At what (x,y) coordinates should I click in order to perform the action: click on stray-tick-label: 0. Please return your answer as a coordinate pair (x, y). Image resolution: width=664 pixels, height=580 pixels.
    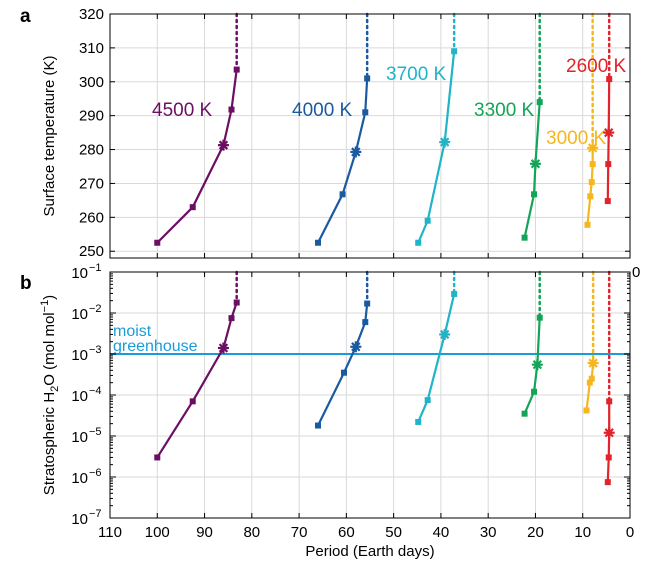
    Looking at the image, I should click on (636, 272).